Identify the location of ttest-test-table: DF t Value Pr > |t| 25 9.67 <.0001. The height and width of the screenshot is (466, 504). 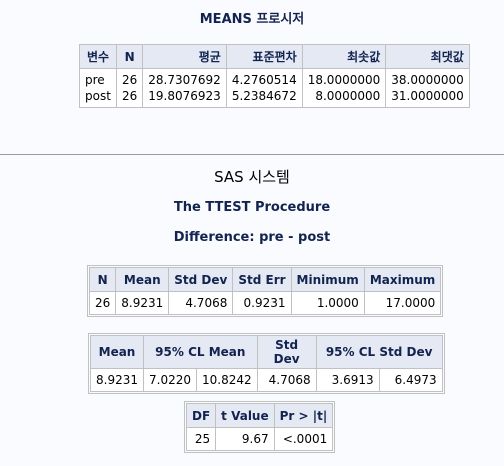
(259, 427).